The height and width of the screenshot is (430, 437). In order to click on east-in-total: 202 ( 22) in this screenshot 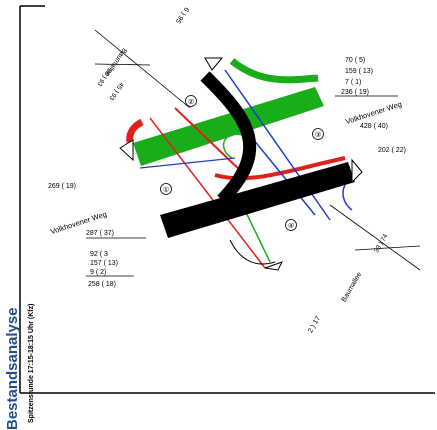, I will do `click(392, 150)`.